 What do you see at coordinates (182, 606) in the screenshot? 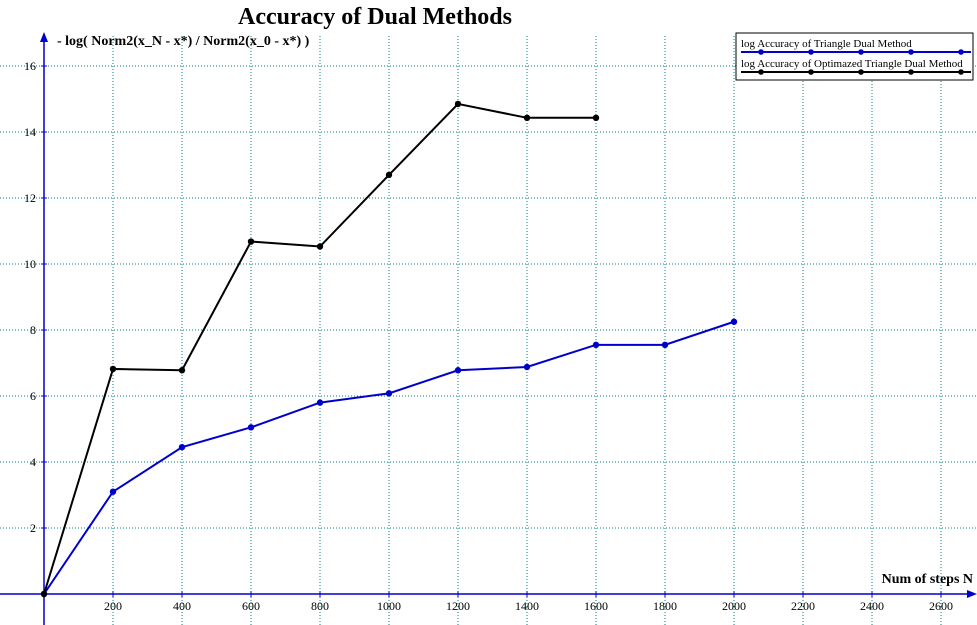
I see `x-tick-label: 400` at bounding box center [182, 606].